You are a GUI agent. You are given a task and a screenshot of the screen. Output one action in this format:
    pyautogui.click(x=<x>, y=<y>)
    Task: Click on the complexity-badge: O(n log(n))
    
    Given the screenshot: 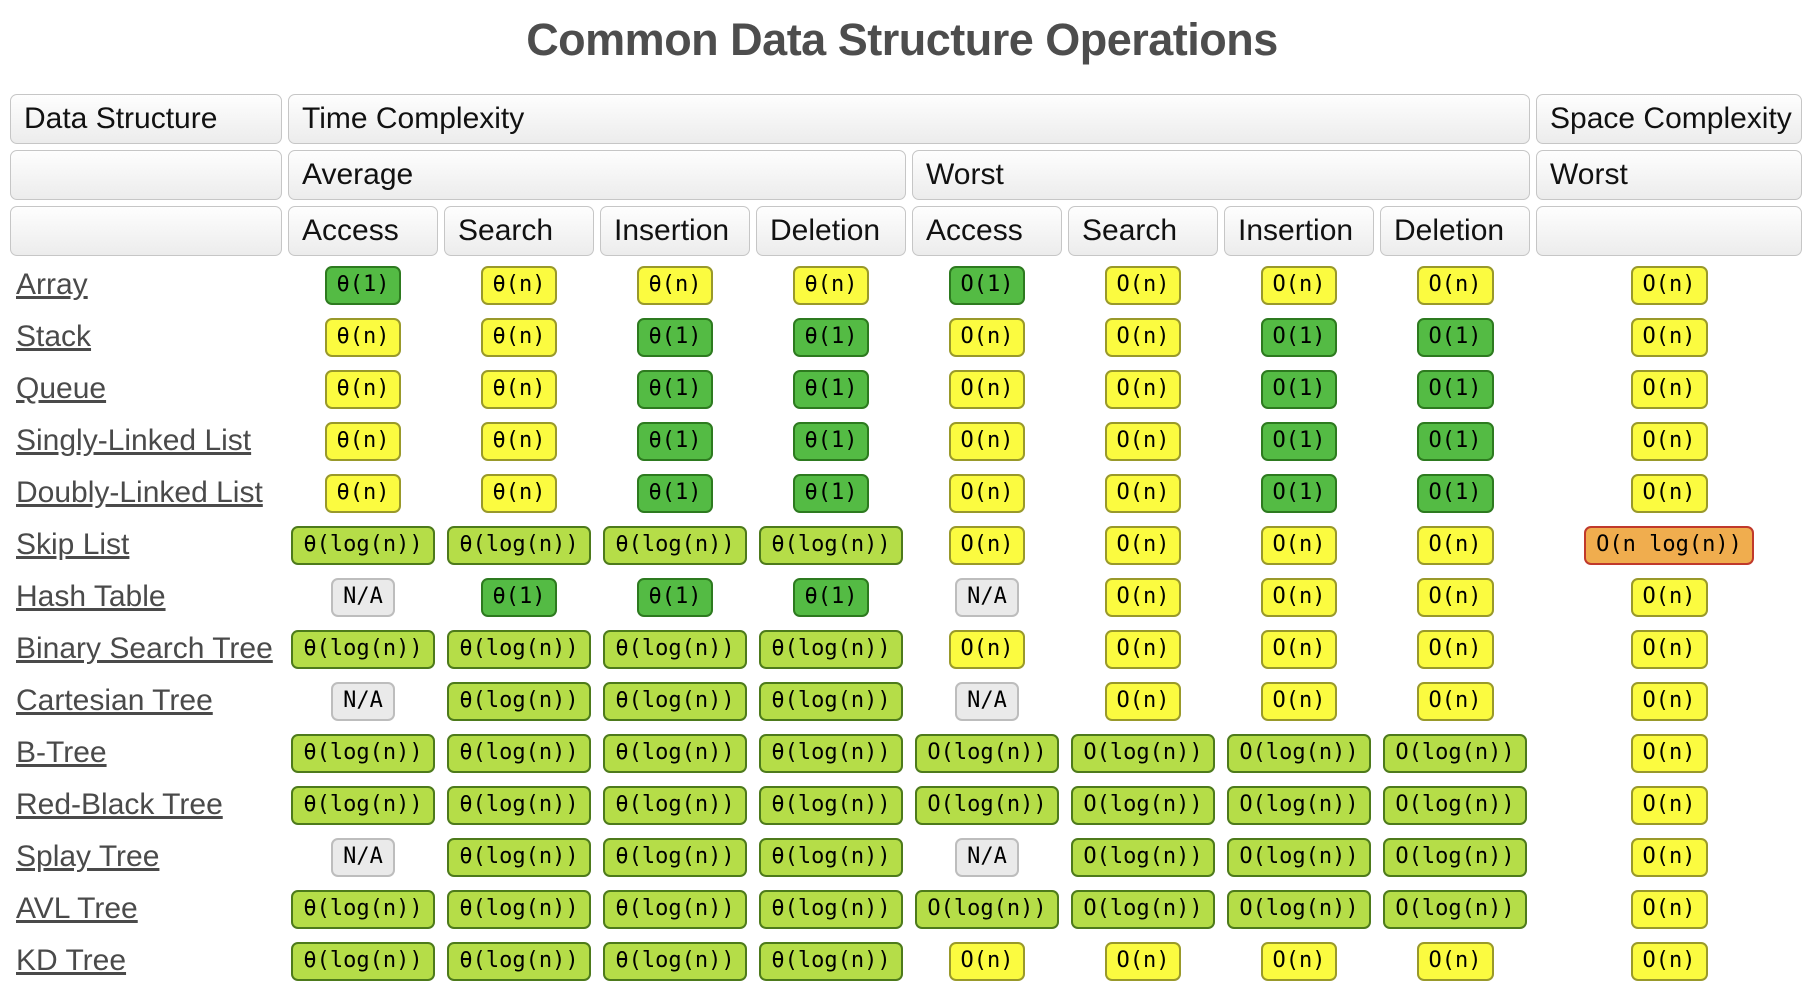 What is the action you would take?
    pyautogui.click(x=1669, y=545)
    